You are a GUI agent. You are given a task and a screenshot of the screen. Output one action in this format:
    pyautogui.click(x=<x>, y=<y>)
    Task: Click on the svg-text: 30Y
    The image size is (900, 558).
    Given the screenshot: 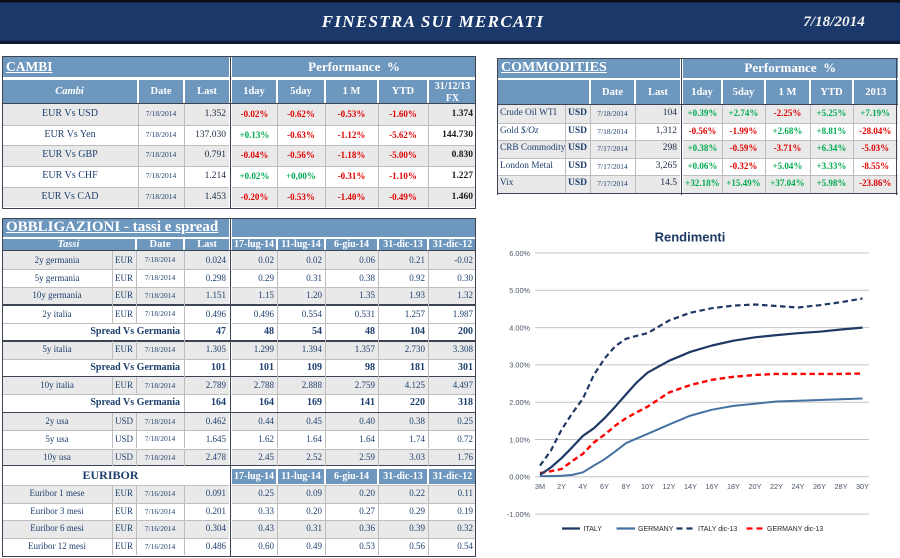 What is the action you would take?
    pyautogui.click(x=862, y=486)
    